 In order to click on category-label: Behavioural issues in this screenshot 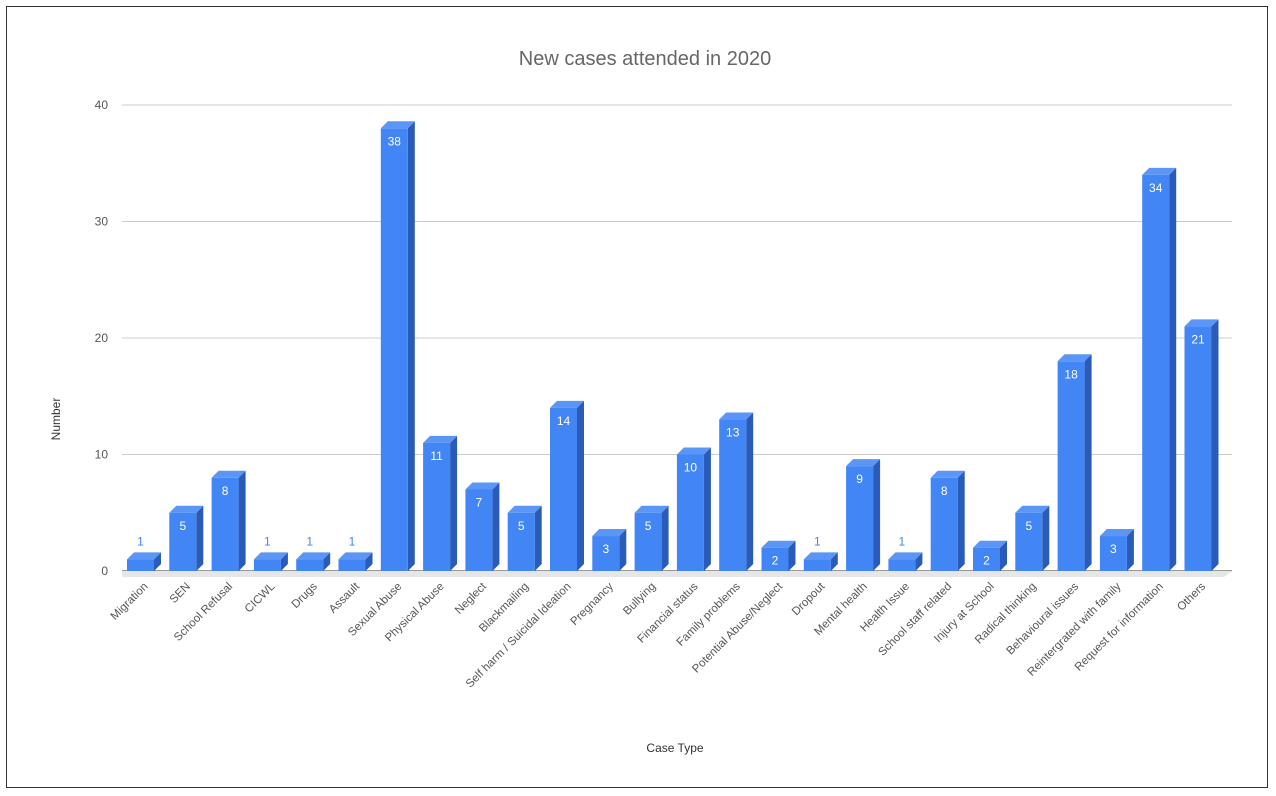, I will do `click(1042, 618)`.